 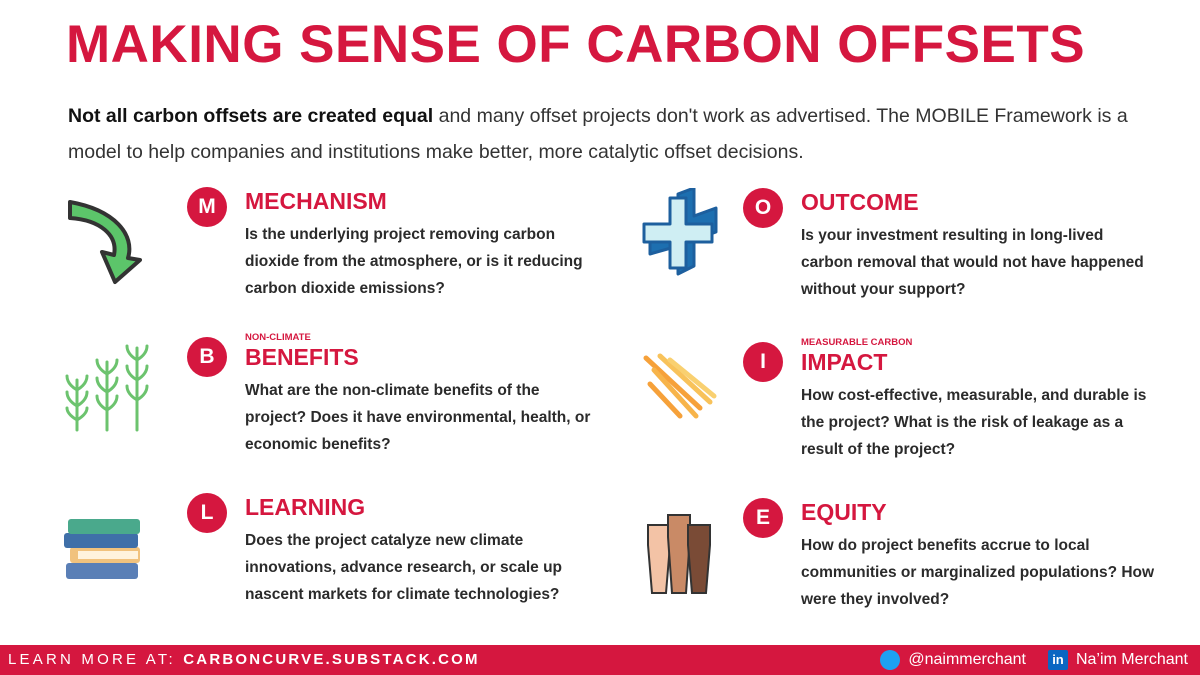 What do you see at coordinates (1057, 660) in the screenshot?
I see `linkedin-icon: in` at bounding box center [1057, 660].